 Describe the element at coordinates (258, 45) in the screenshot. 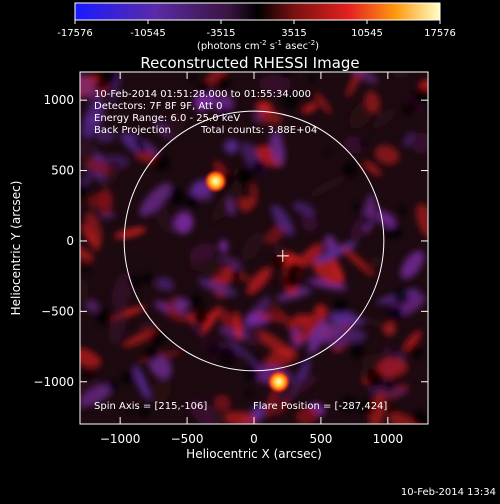

I see `colorbar-unit-label: (photons cm-2 s-1 asec-2)` at that location.